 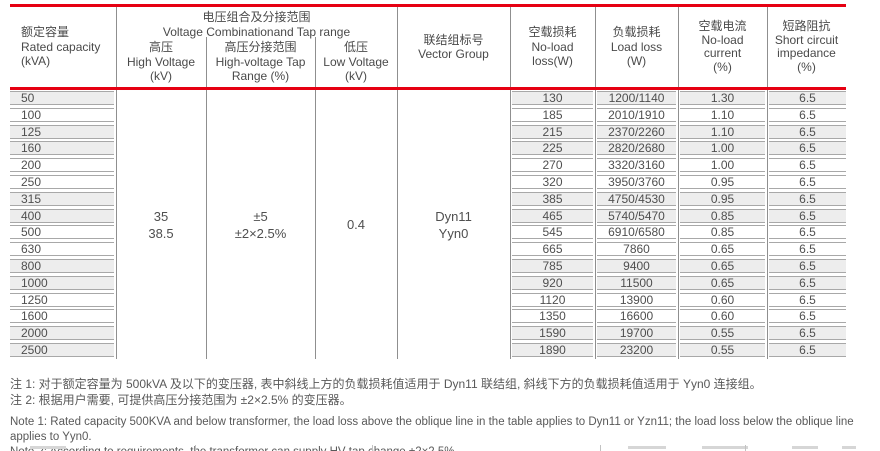 What do you see at coordinates (636, 131) in the screenshot?
I see `cell-load-loss: 2370/2260` at bounding box center [636, 131].